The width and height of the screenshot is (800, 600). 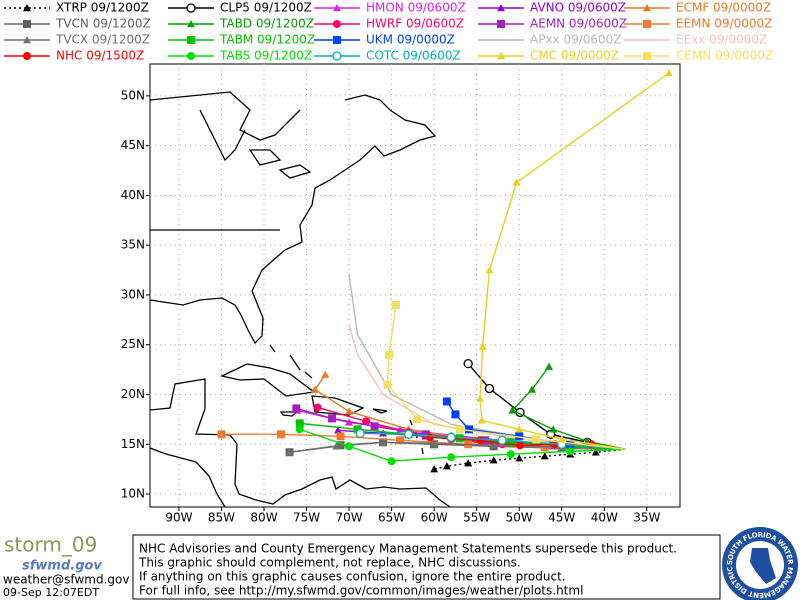 What do you see at coordinates (51, 592) in the screenshot?
I see `timestamp: 09-Sep 12:07EDT` at bounding box center [51, 592].